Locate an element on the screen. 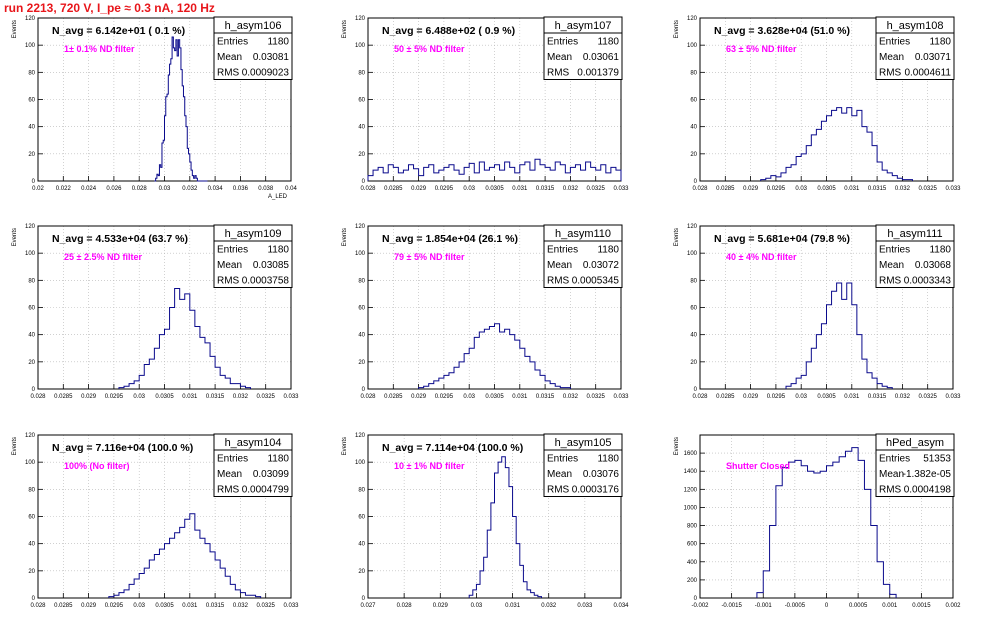 This screenshot has width=996, height=622. histogram-name: hPed_asym is located at coordinates (915, 443).